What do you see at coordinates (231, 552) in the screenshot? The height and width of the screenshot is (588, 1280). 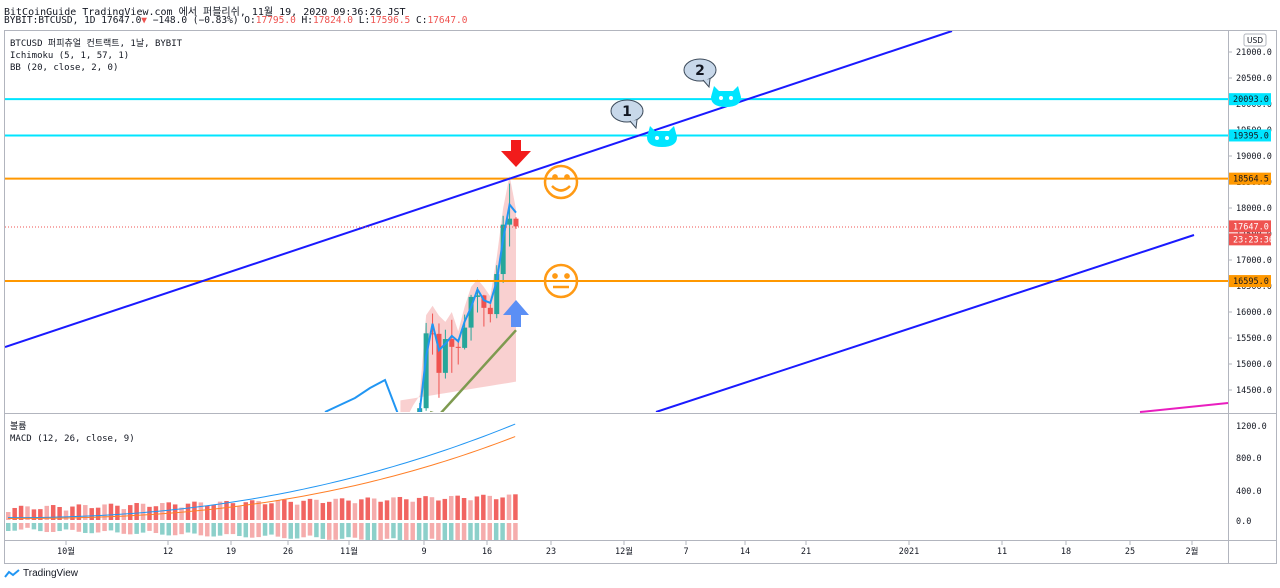 I see `time-tick-label: 19` at bounding box center [231, 552].